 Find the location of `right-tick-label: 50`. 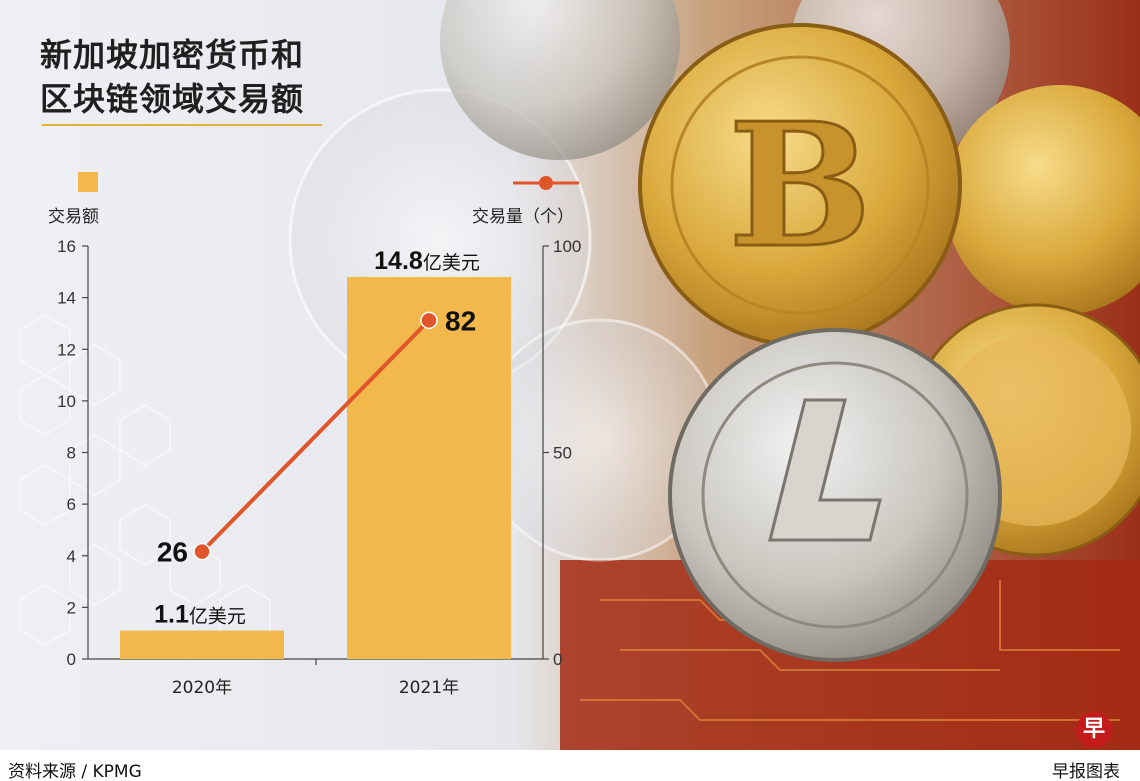

right-tick-label: 50 is located at coordinates (562, 453).